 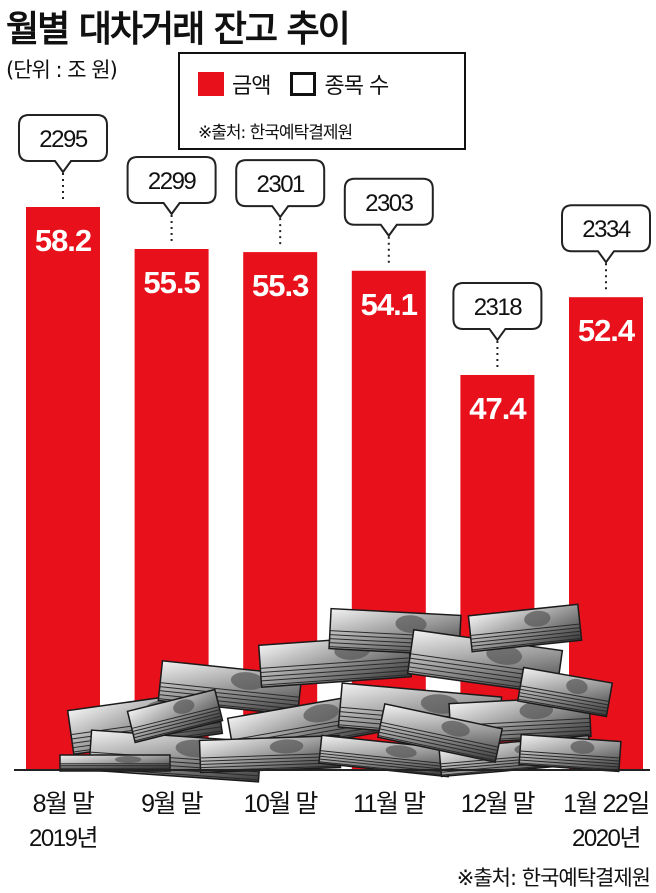 What do you see at coordinates (172, 181) in the screenshot?
I see `count-label: 2299` at bounding box center [172, 181].